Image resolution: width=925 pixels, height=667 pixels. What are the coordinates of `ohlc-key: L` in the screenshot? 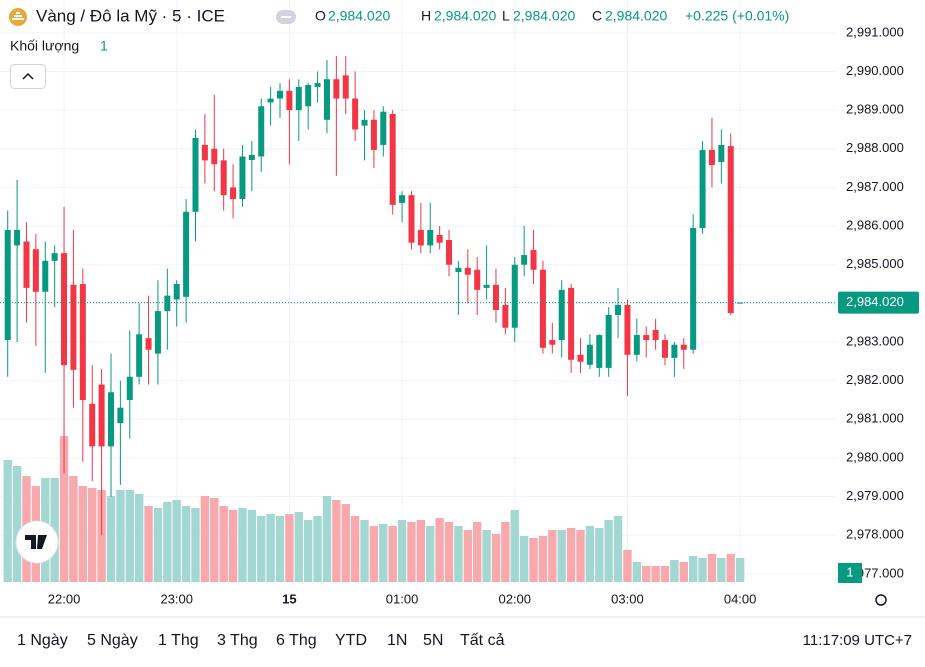 It's located at (506, 16).